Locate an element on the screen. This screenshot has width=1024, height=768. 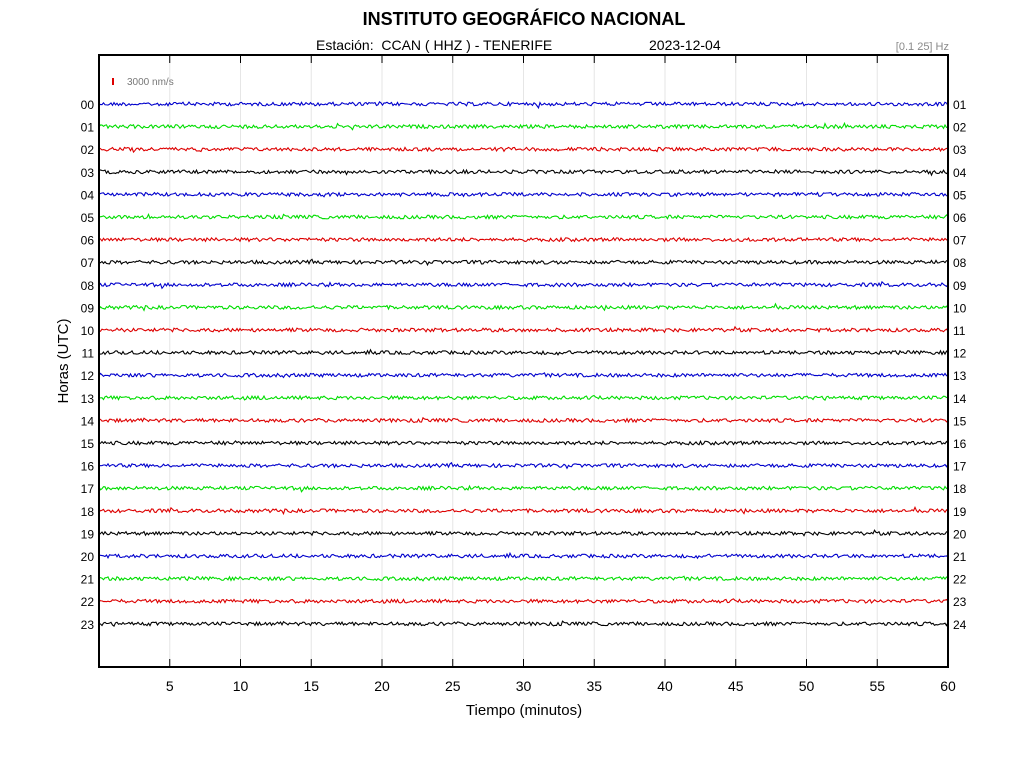
hour-label-left: 10 is located at coordinates (88, 331).